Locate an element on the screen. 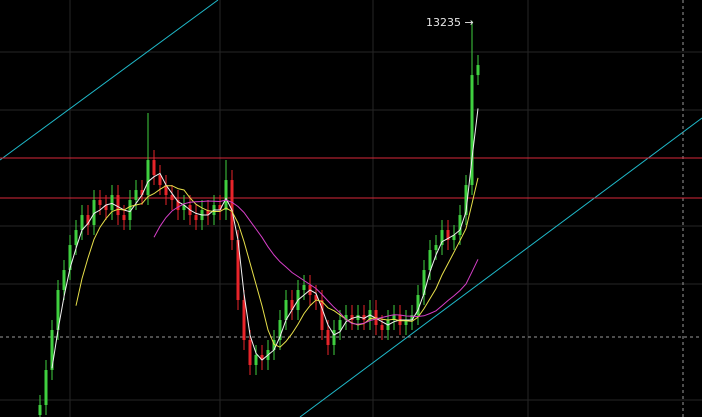 The image size is (702, 417). moving-average-line is located at coordinates (316, 262).